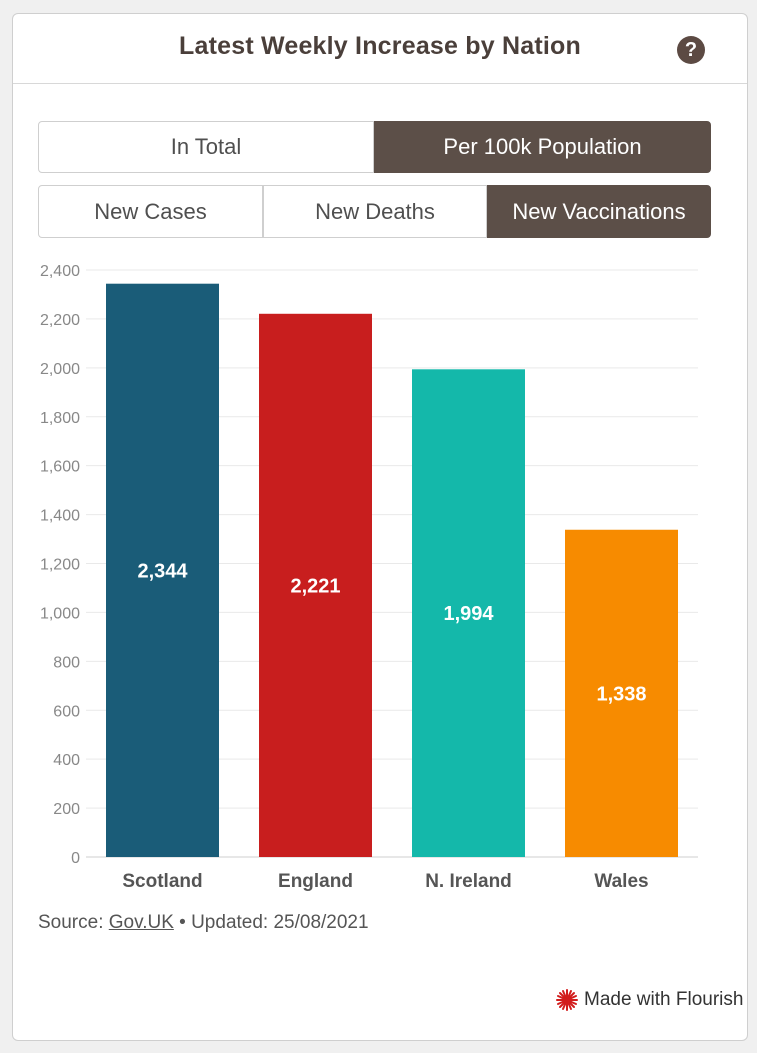 This screenshot has width=757, height=1053. Describe the element at coordinates (162, 881) in the screenshot. I see `x-tick-label: Scotland` at that location.